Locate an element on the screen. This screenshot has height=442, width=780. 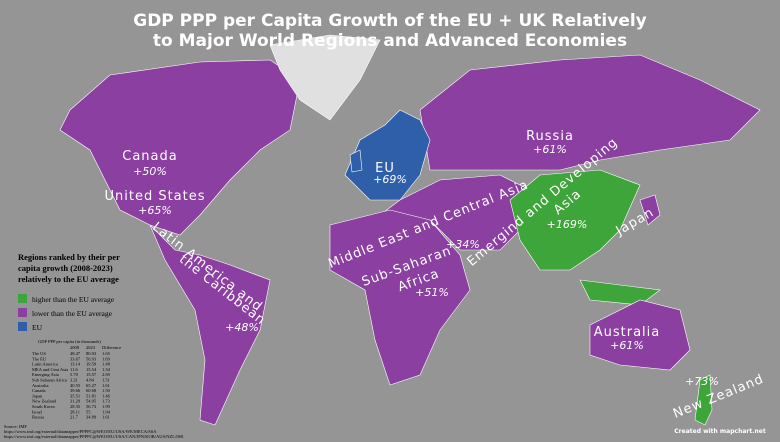
region-name: United States is located at coordinates (154, 196).